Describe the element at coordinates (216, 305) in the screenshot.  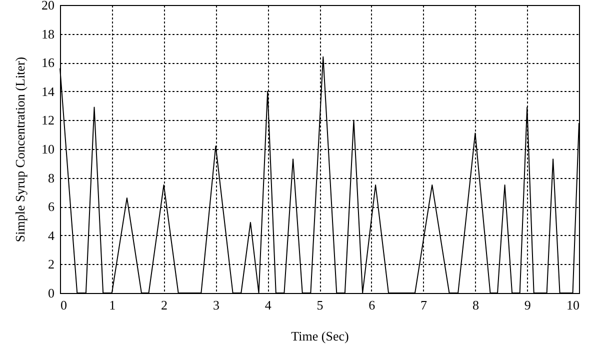
I see `x-tick-label: 3` at that location.